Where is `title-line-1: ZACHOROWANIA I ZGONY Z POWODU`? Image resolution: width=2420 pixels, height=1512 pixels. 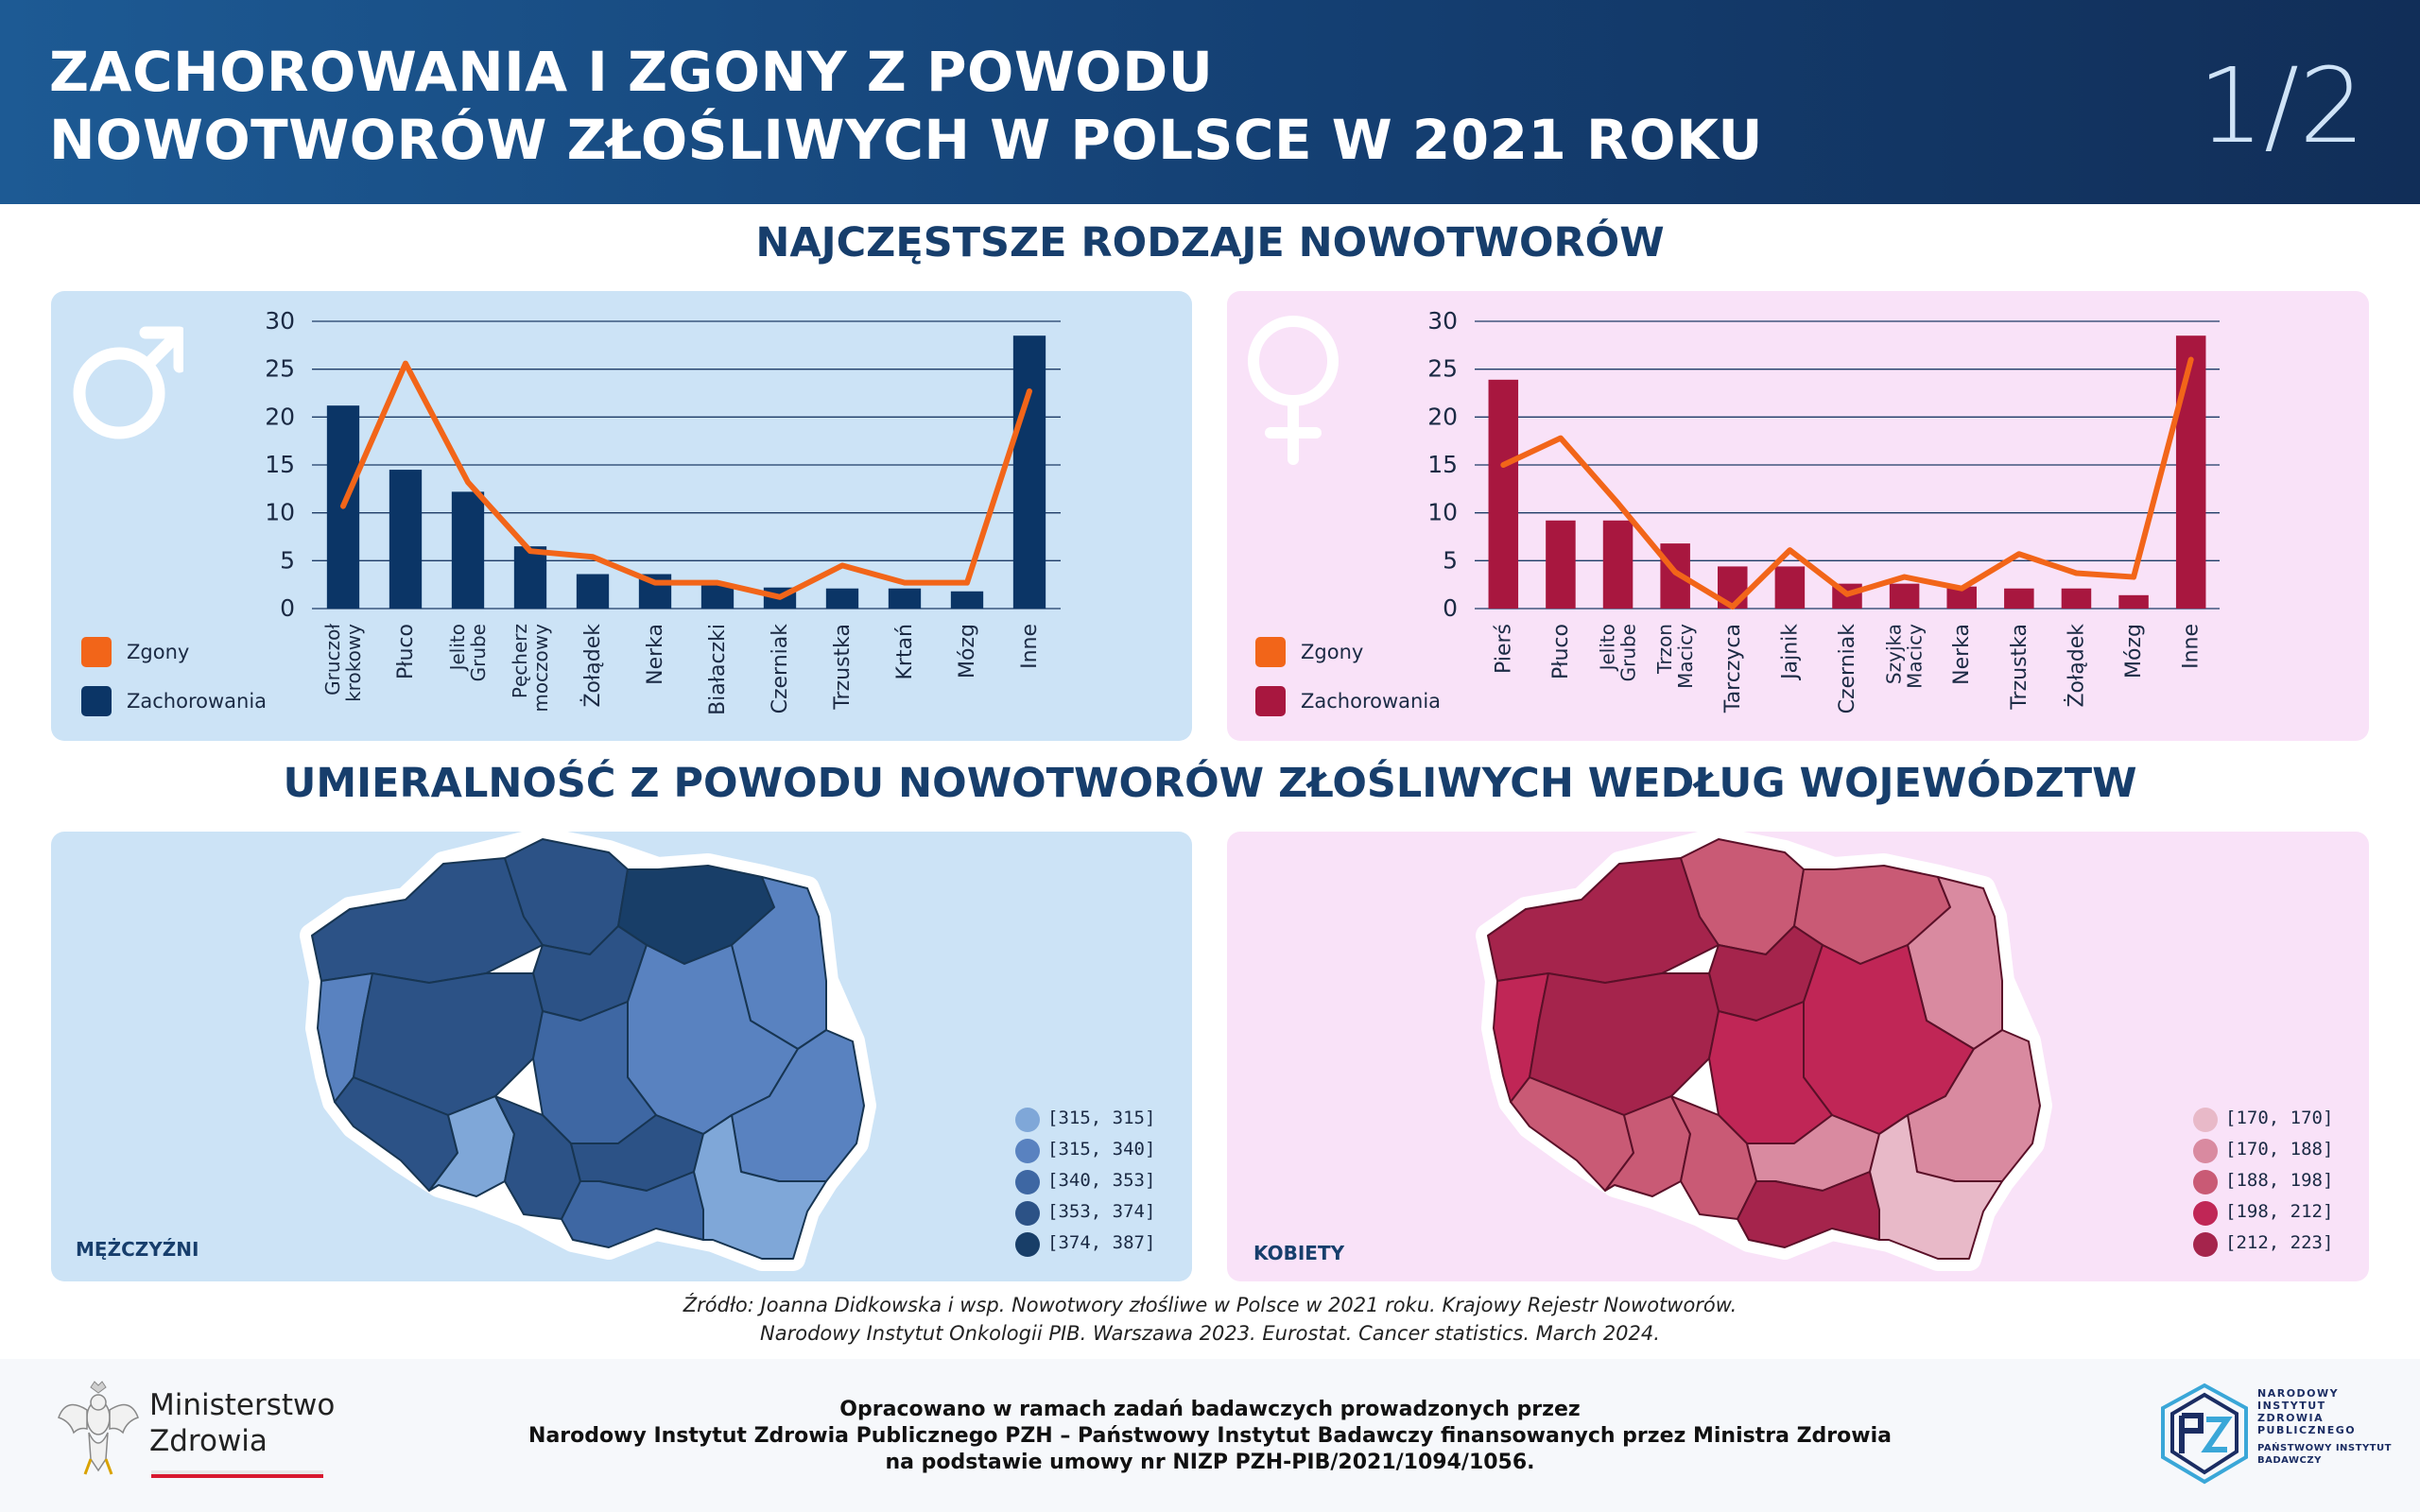
title-line-1: ZACHOROWANIA I ZGONY Z POWODU is located at coordinates (632, 72).